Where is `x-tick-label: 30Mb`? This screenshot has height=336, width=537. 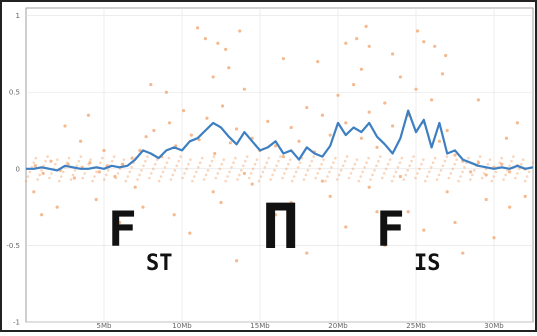 x-tick-label: 30Mb is located at coordinates (494, 326).